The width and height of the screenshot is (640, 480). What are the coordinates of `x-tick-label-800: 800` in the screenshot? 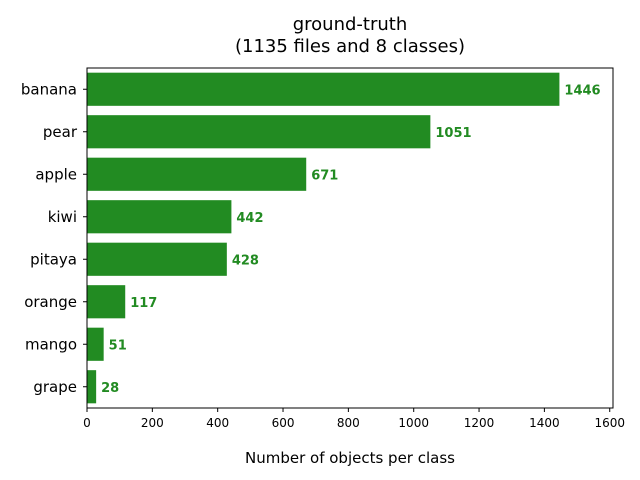 It's located at (348, 423).